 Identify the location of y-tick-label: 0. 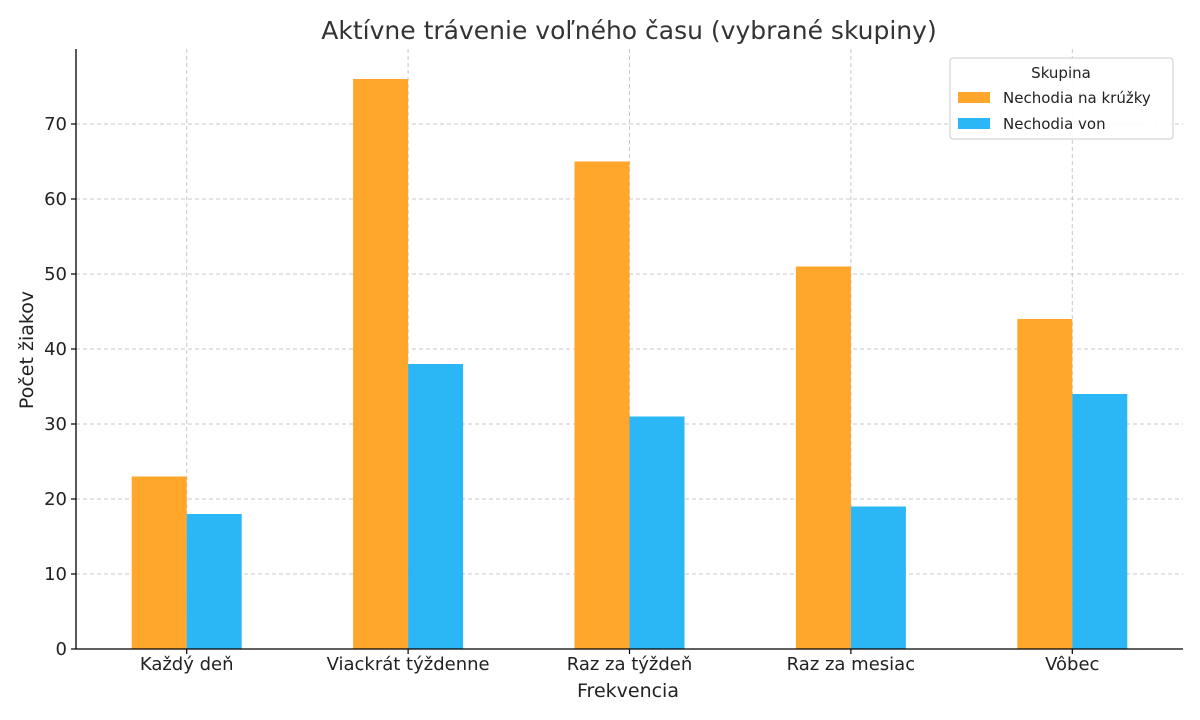
(61, 649).